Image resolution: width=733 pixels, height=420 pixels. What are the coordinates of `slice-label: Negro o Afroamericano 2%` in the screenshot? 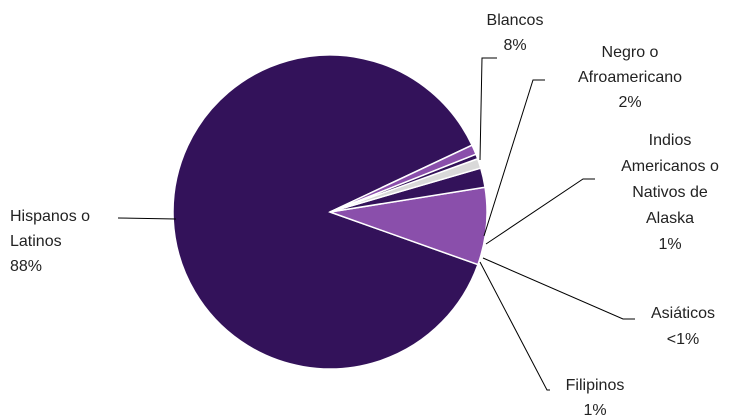 It's located at (630, 77).